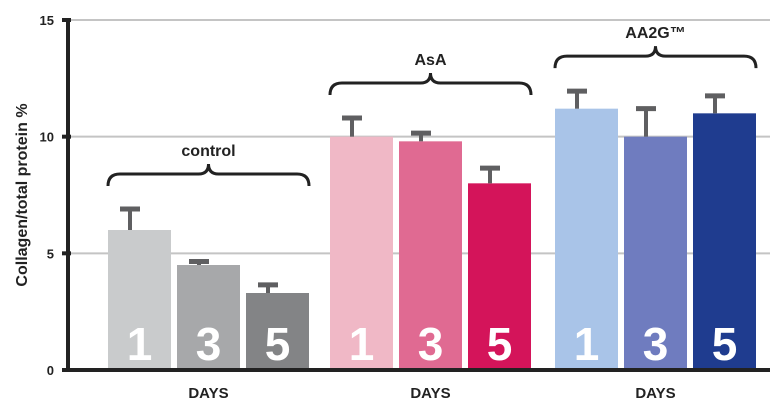  Describe the element at coordinates (55, 195) in the screenshot. I see `y-axis: 0 5 10 15` at that location.